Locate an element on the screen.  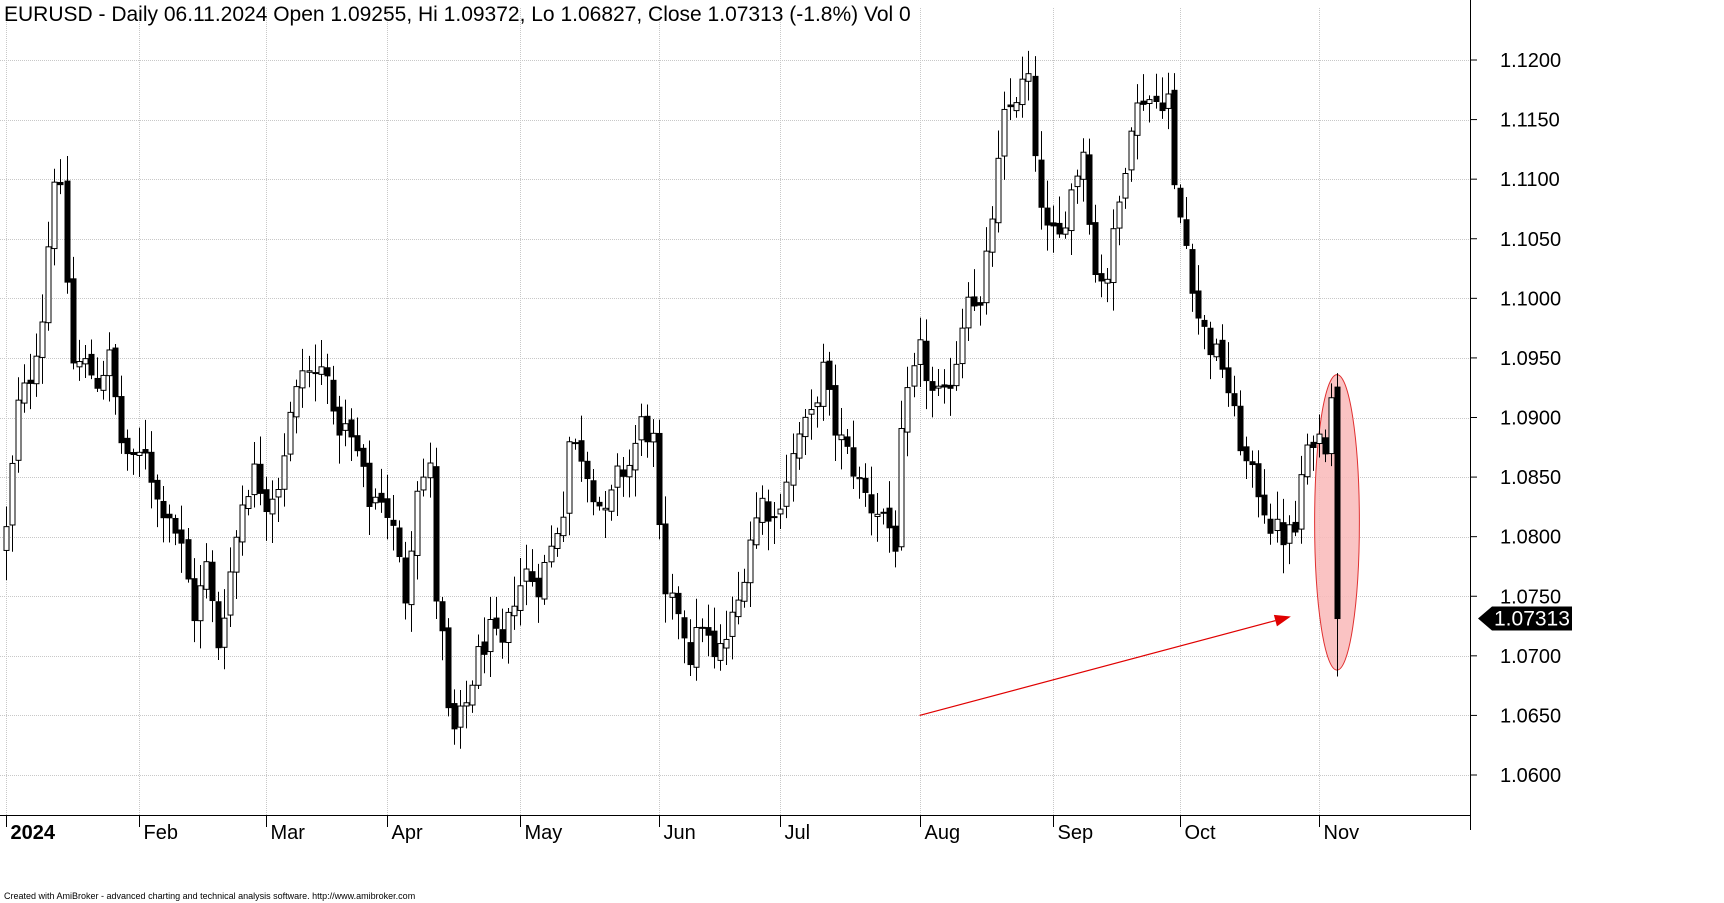
x-tick-label: Feb is located at coordinates (161, 833).